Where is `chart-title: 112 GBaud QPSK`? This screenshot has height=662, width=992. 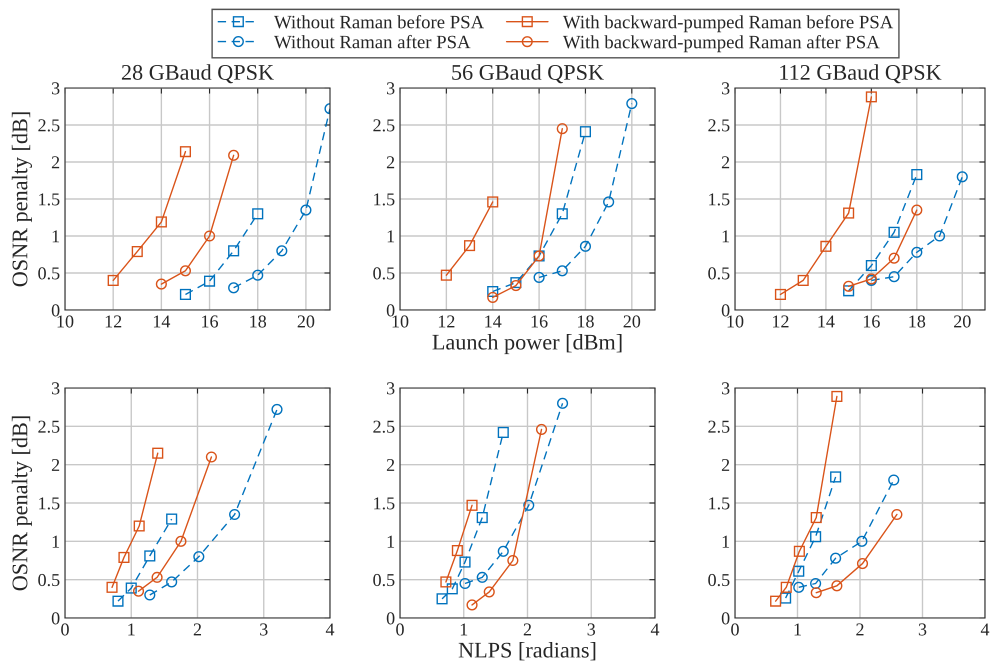
chart-title: 112 GBaud QPSK is located at coordinates (861, 74).